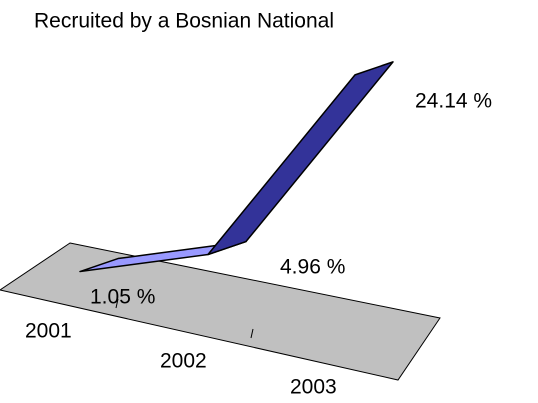 Image resolution: width=538 pixels, height=403 pixels. What do you see at coordinates (313, 387) in the screenshot?
I see `x-tick-label: 2003` at bounding box center [313, 387].